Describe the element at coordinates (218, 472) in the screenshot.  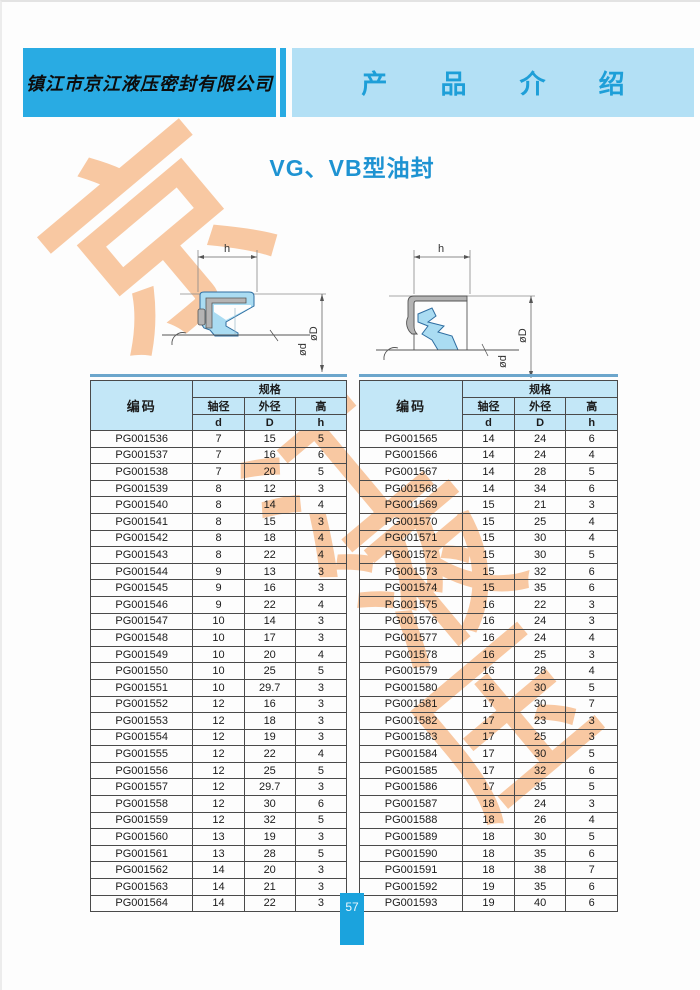
I see `table-row: PG001538 7 20 5` at that location.